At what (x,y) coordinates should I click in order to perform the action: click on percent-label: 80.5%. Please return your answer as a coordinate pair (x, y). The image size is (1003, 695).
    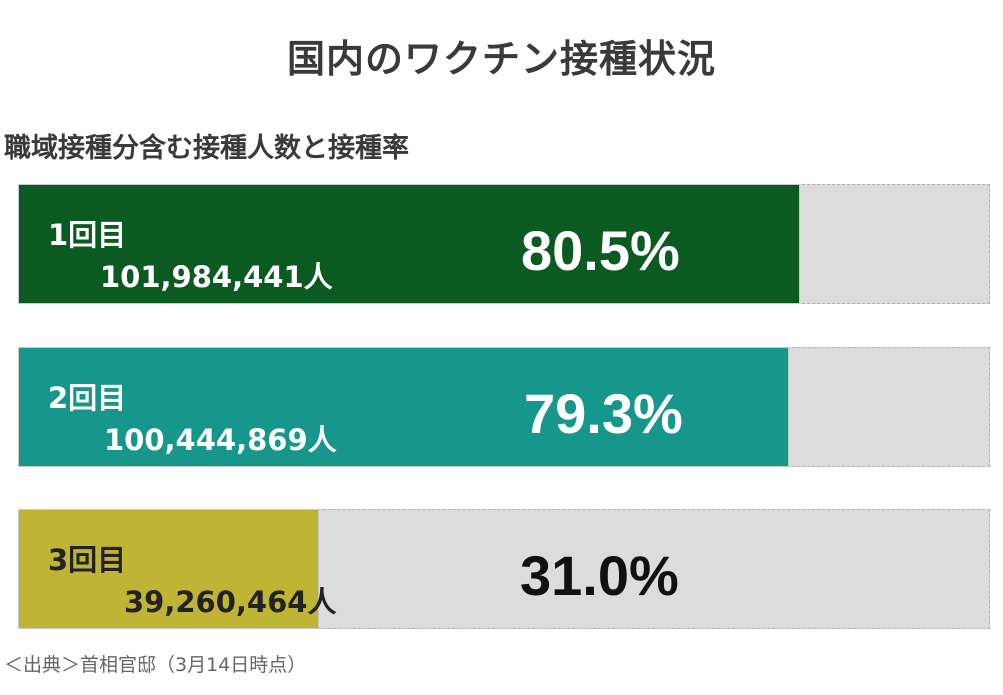
    Looking at the image, I should click on (600, 250).